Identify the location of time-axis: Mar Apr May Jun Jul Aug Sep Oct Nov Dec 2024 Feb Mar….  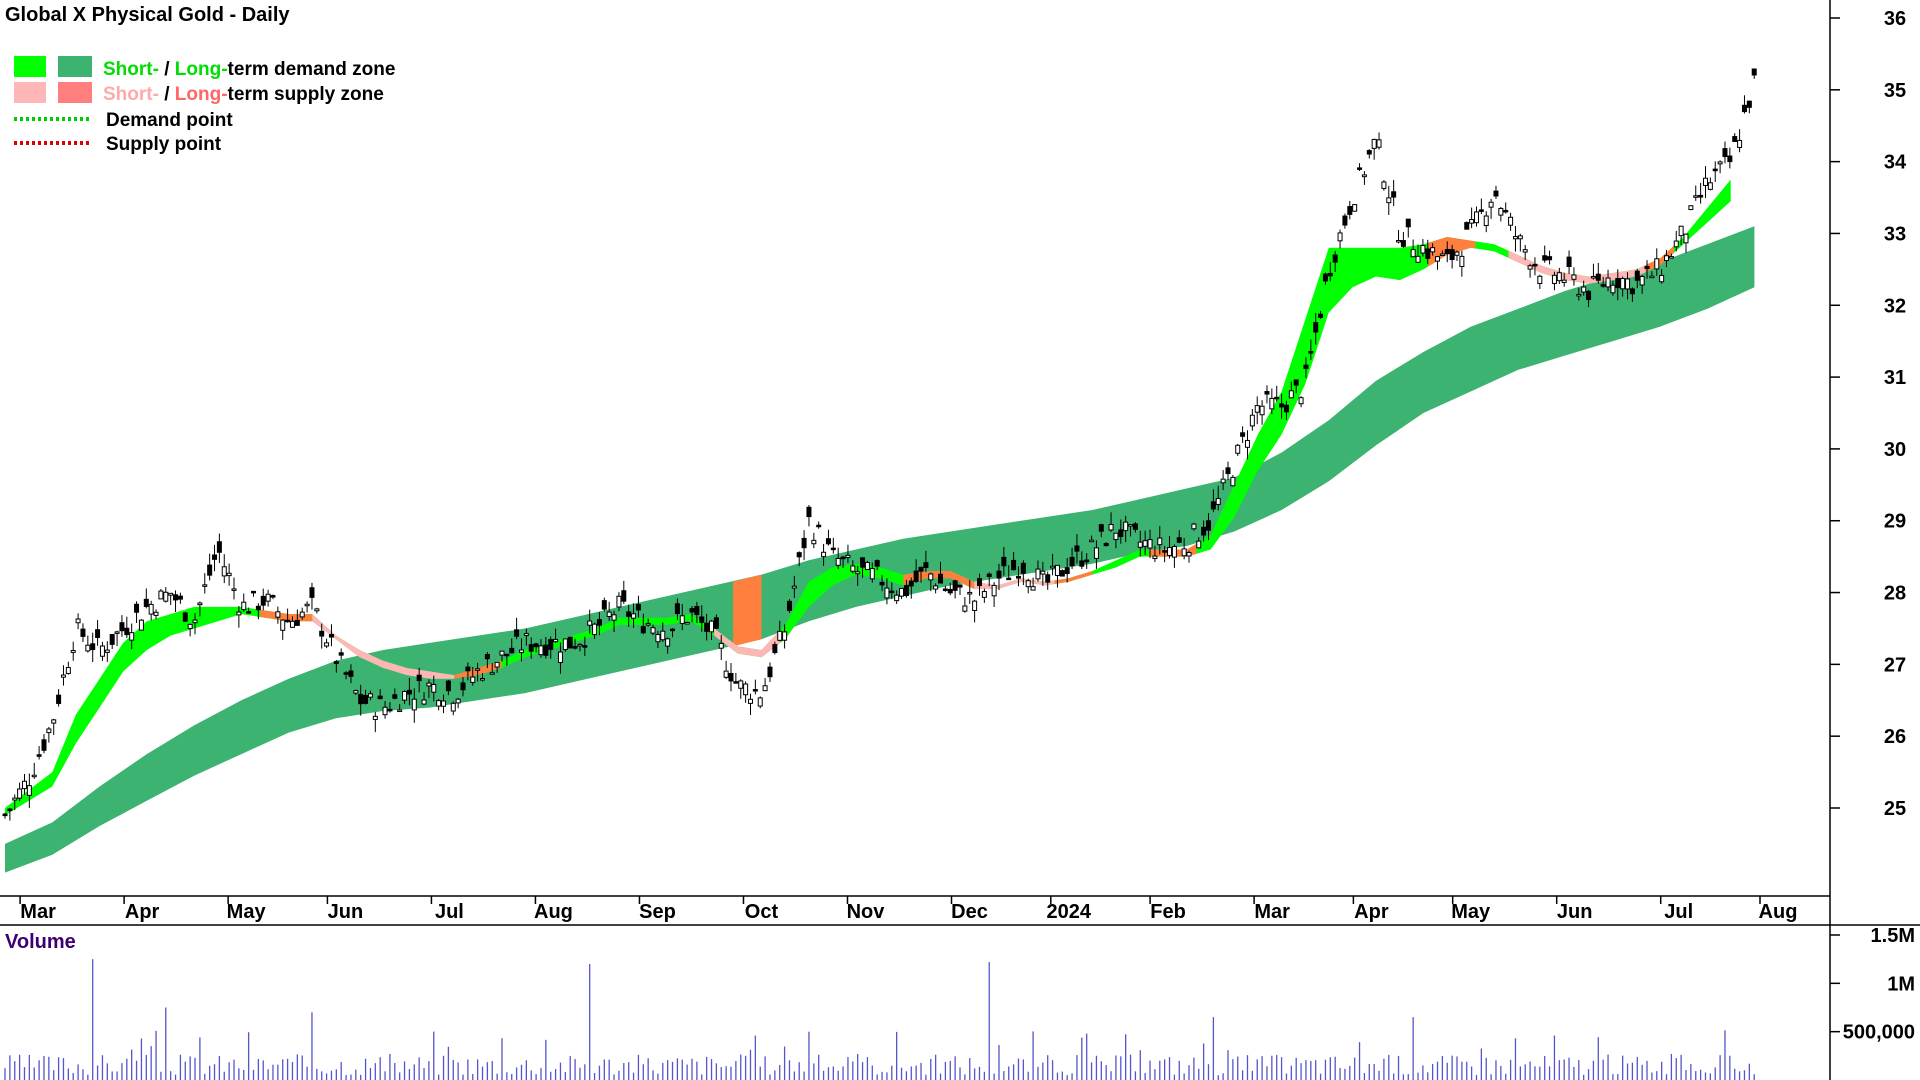
(908, 909).